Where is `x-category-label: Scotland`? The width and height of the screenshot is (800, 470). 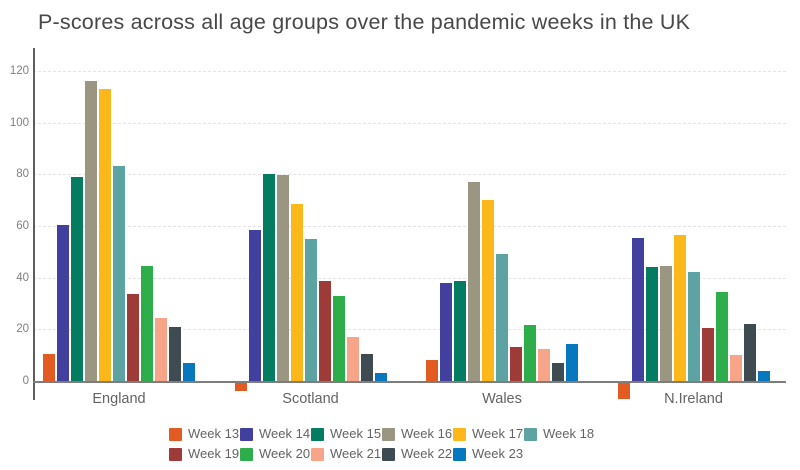
x-category-label: Scotland is located at coordinates (310, 399).